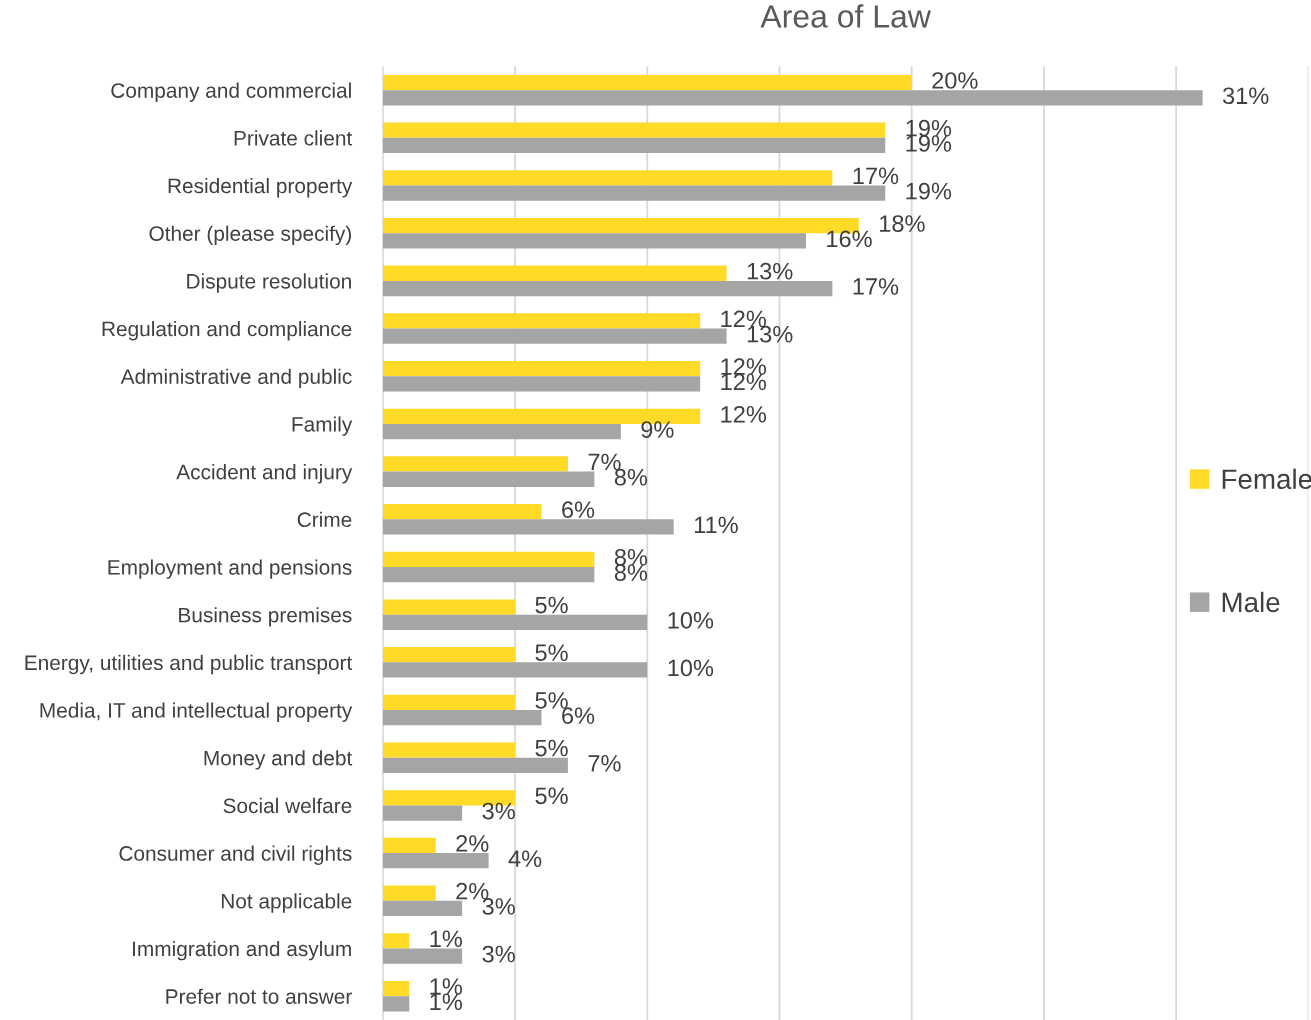 This screenshot has width=1311, height=1020. What do you see at coordinates (236, 378) in the screenshot?
I see `y-tick-label: Administrative and public` at bounding box center [236, 378].